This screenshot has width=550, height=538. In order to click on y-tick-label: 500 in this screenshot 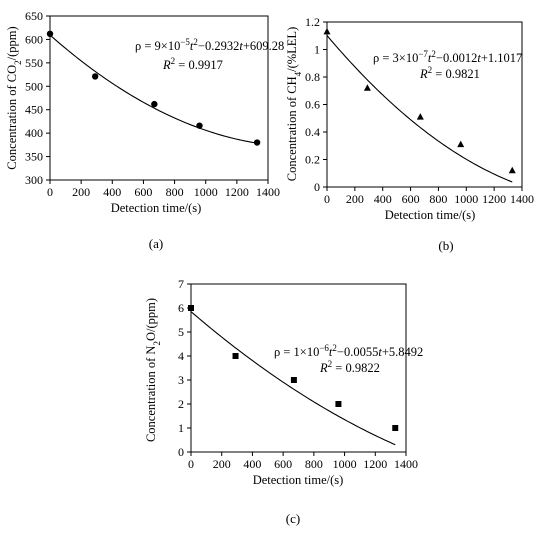, I will do `click(34, 86)`.